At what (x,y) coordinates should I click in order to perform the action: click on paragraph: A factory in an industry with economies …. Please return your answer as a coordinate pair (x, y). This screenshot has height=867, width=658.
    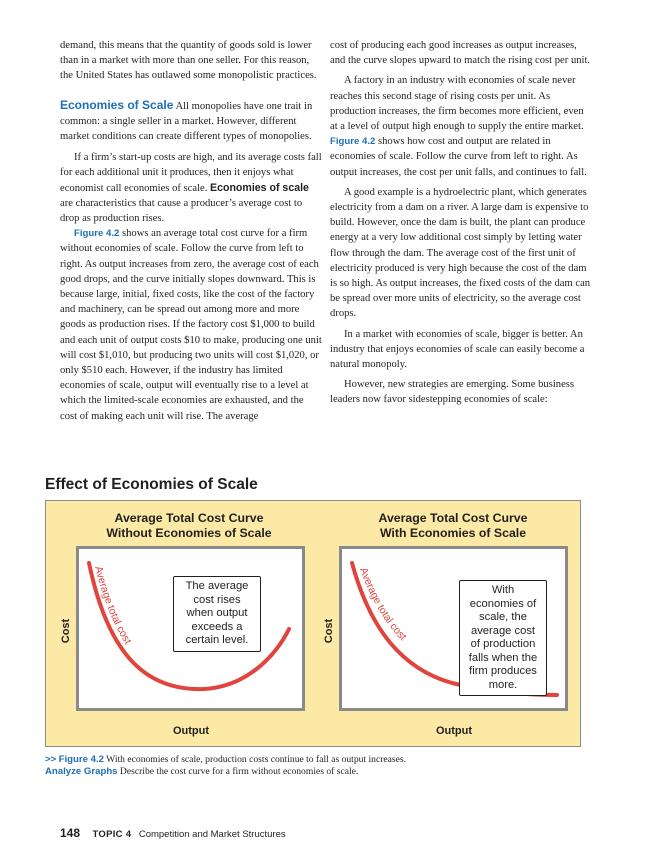
    Looking at the image, I should click on (461, 126).